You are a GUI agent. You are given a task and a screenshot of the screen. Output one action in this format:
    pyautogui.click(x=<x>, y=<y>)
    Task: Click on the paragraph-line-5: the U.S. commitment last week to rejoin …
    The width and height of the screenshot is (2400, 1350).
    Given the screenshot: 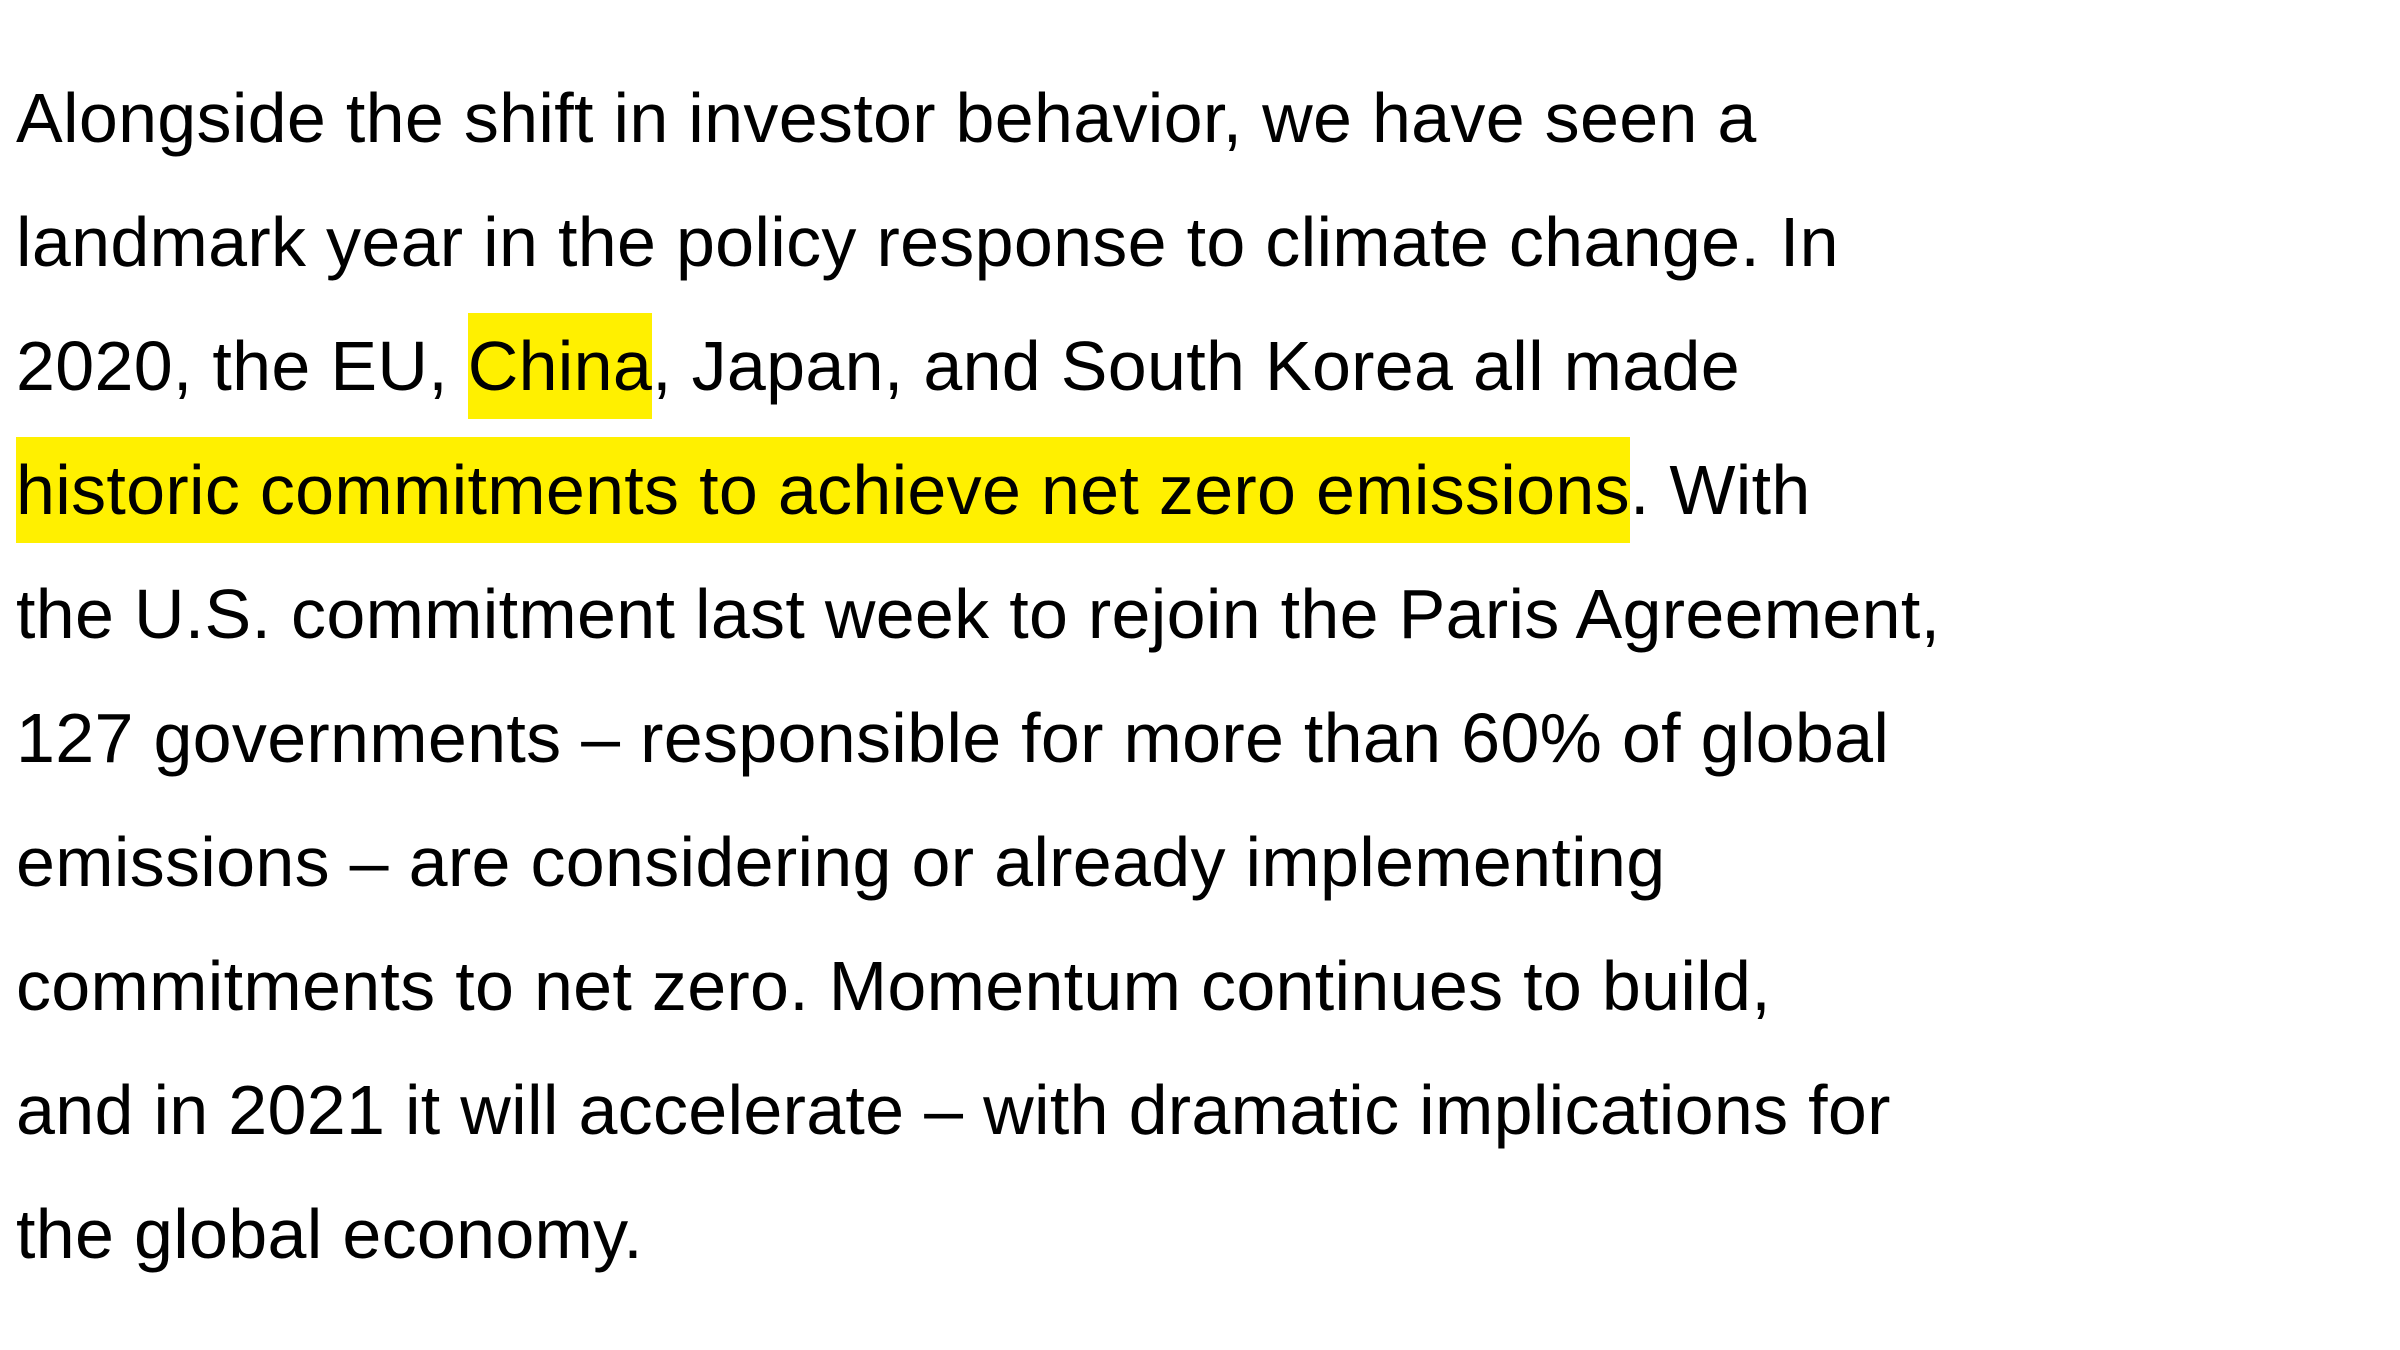 What is the action you would take?
    pyautogui.click(x=978, y=614)
    